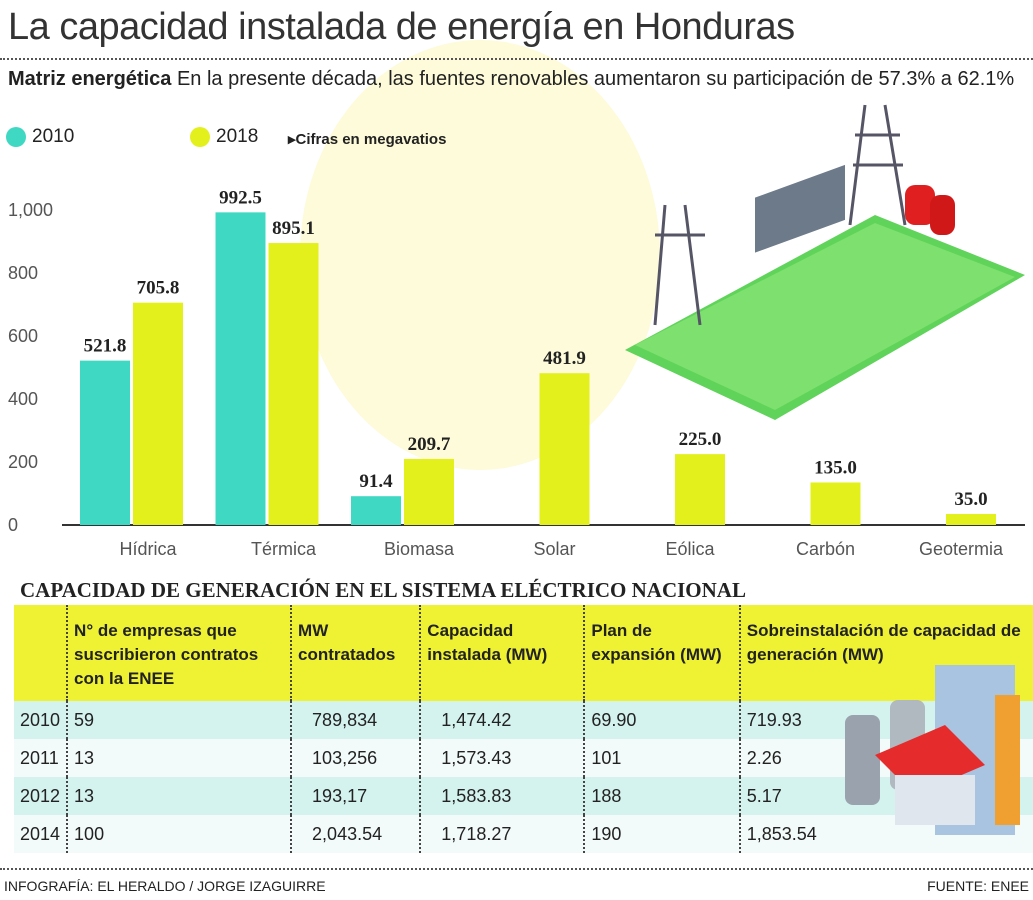 This screenshot has width=1033, height=900. I want to click on y-tick-label: 1,000, so click(30, 210).